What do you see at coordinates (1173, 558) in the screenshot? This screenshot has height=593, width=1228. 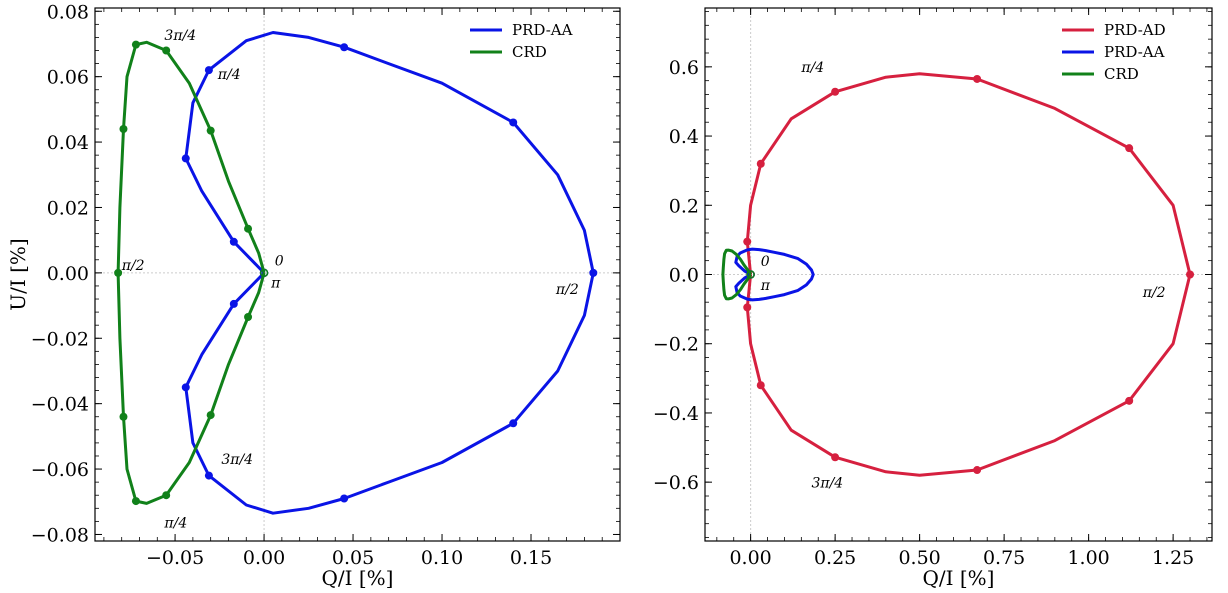 I see `x-tick-label: 1.25` at bounding box center [1173, 558].